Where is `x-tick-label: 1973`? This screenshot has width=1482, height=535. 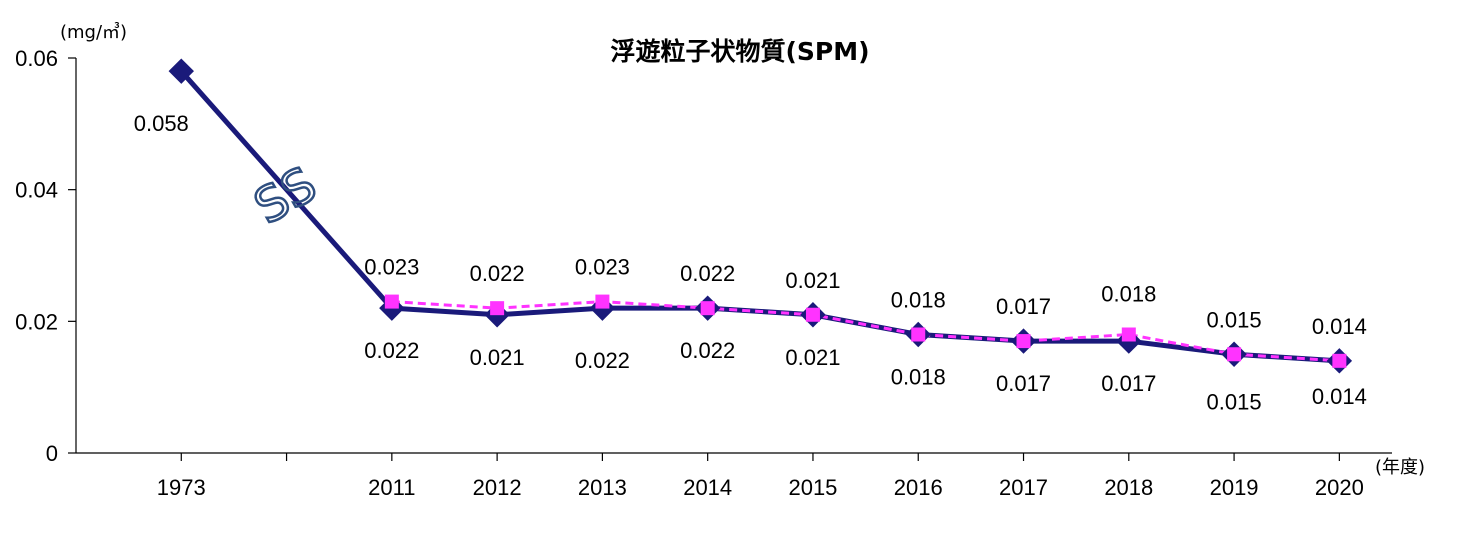
x-tick-label: 1973 is located at coordinates (181, 487).